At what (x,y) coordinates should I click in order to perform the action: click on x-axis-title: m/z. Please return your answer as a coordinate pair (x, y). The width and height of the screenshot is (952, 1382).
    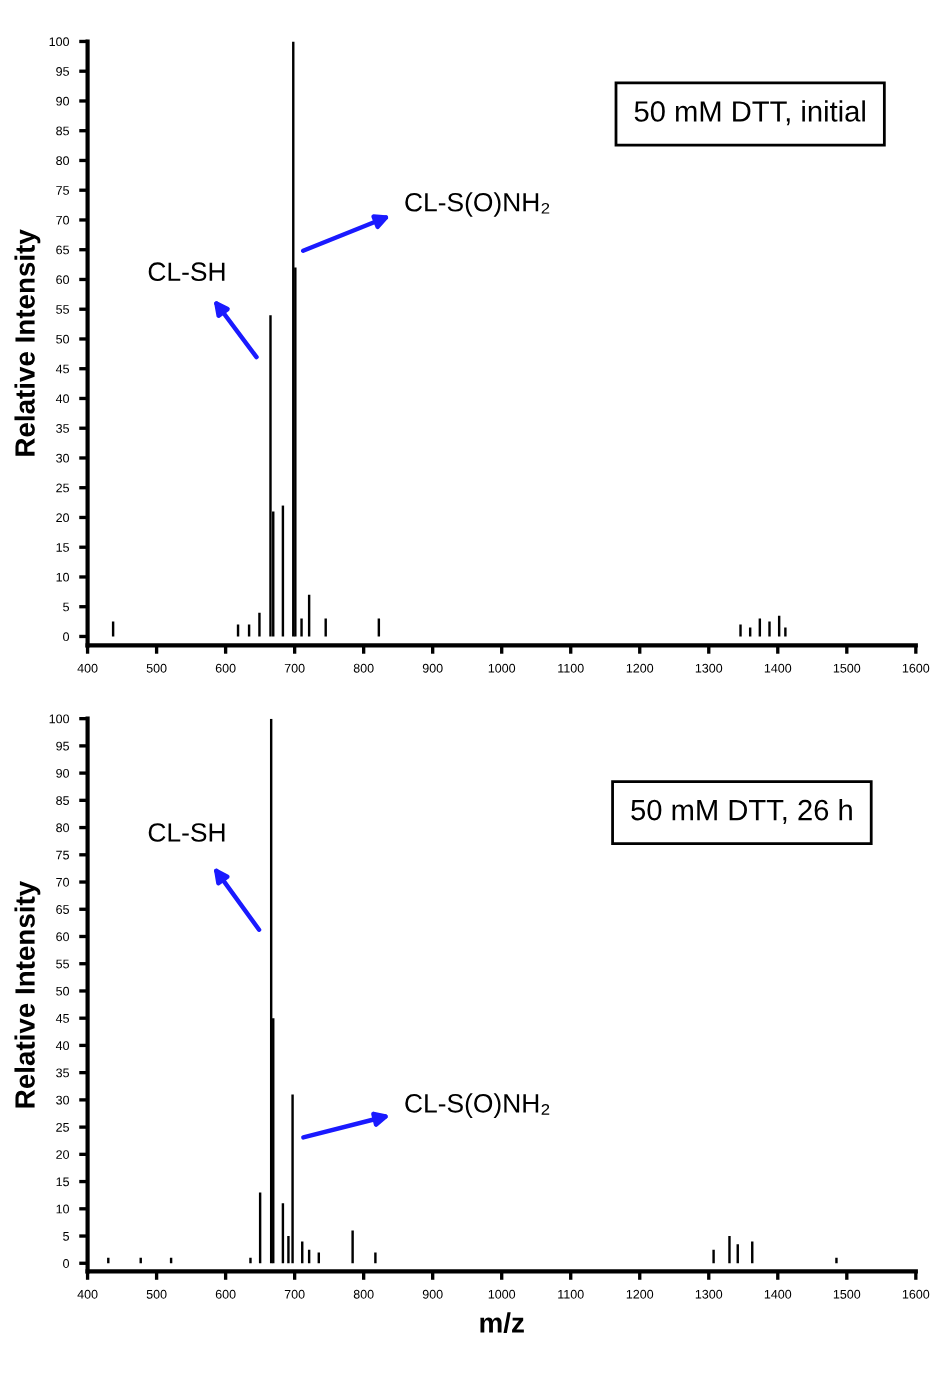
    Looking at the image, I should click on (502, 1322).